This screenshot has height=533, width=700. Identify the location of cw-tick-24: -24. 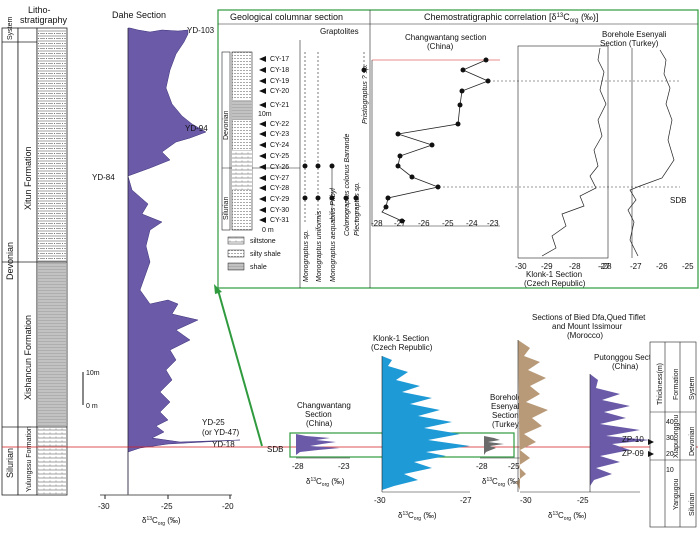
(472, 223).